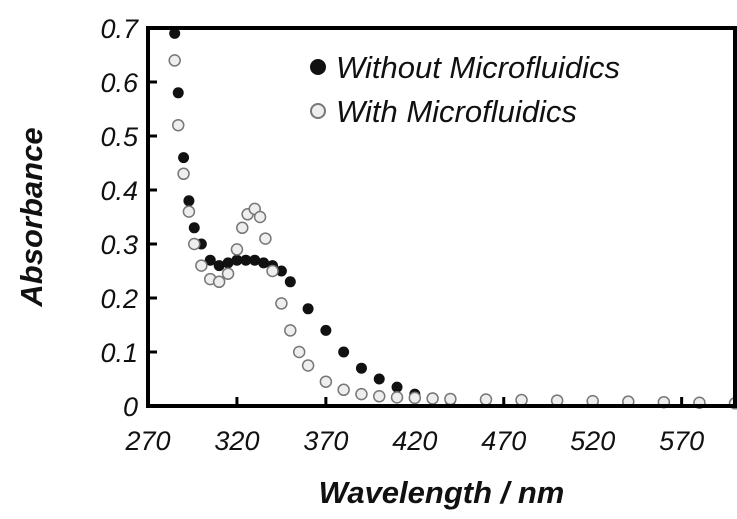  I want to click on y-tick-label: 0.3, so click(119, 245).